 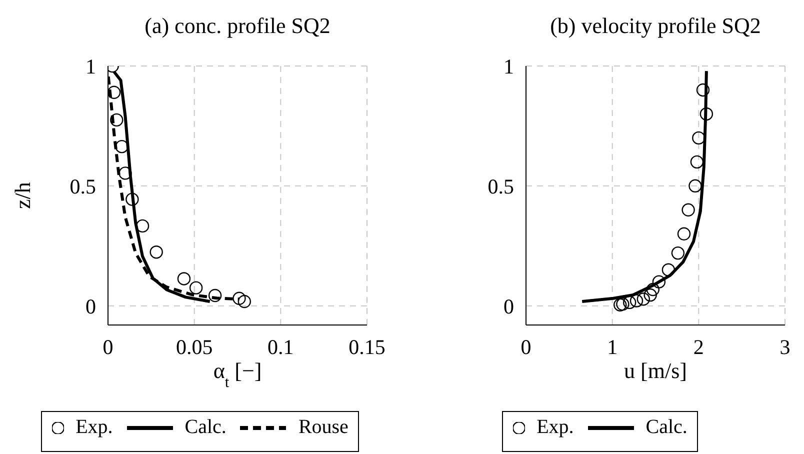 What do you see at coordinates (22, 195) in the screenshot?
I see `y-axis-title: z/h` at bounding box center [22, 195].